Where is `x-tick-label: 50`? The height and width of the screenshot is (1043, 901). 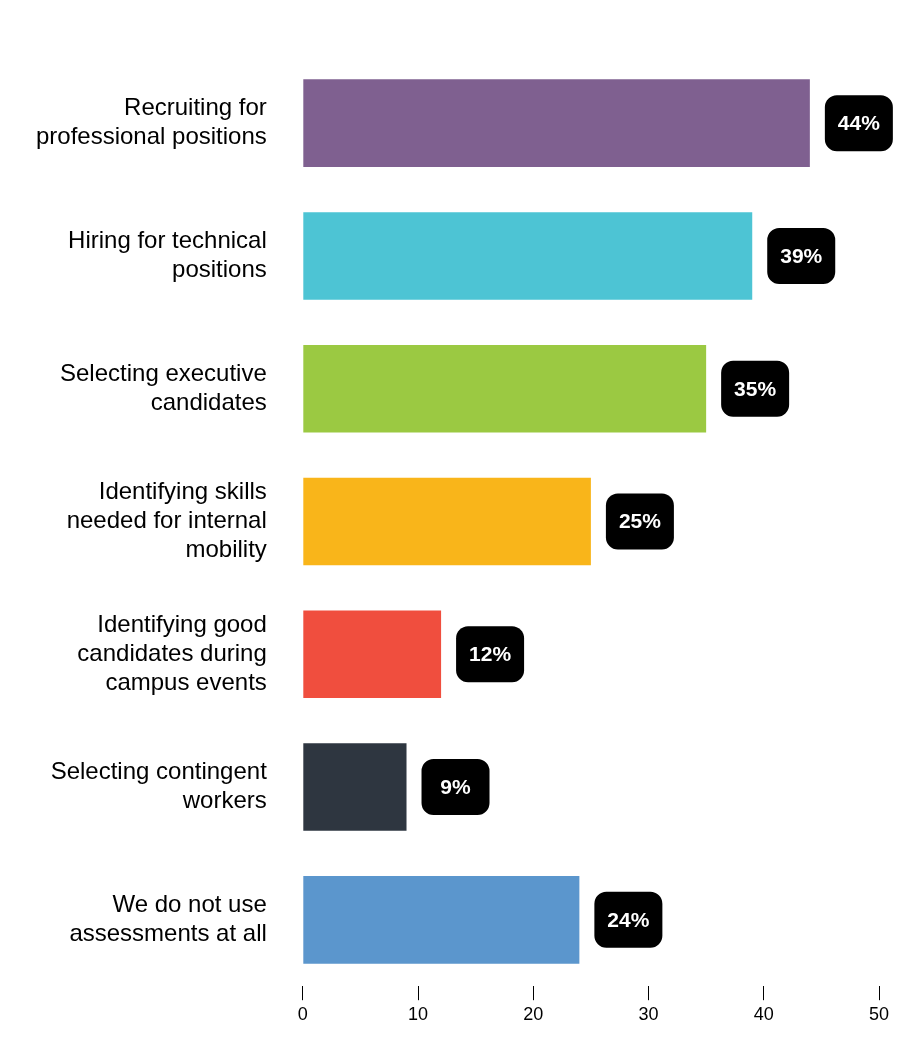
x-tick-label: 50 is located at coordinates (879, 1013).